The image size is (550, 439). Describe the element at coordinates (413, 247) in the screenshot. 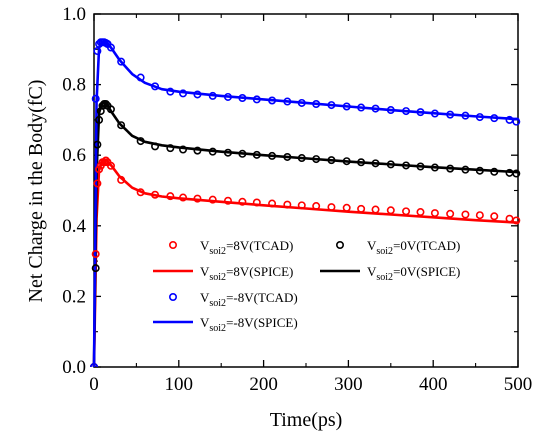

I see `legend-label: Vsoi2=0V(TCAD)` at that location.